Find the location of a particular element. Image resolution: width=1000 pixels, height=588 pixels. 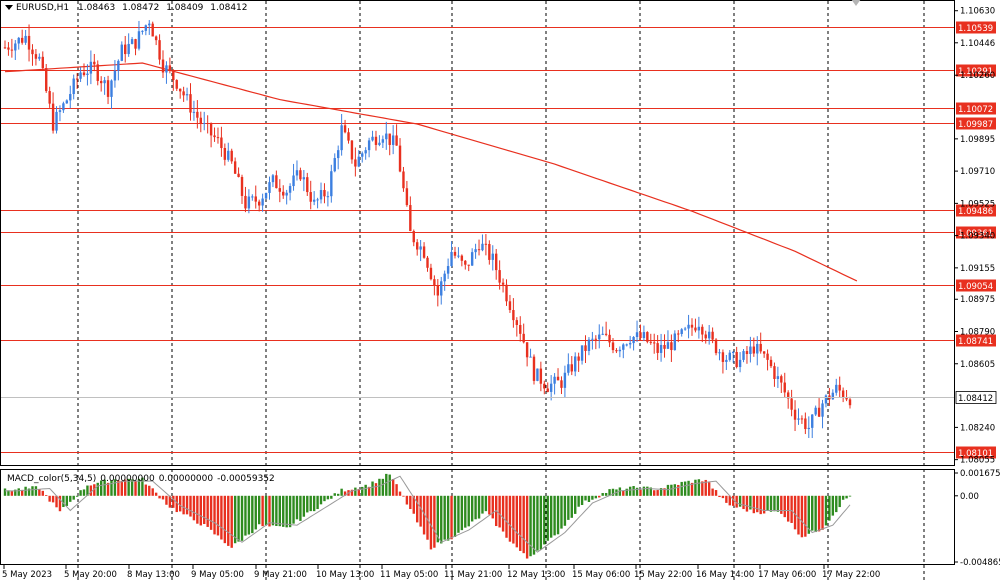

one-click-trading-icon is located at coordinates (856, 3).